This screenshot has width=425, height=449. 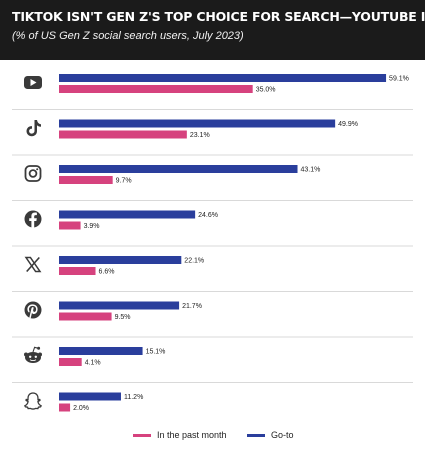 I want to click on legend-swatch-past-month, so click(x=142, y=435).